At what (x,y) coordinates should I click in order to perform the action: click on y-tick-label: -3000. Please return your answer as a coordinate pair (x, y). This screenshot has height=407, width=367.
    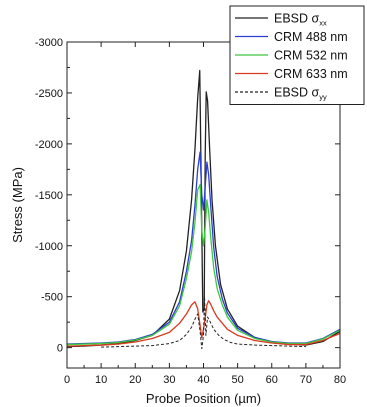
    Looking at the image, I should click on (49, 43).